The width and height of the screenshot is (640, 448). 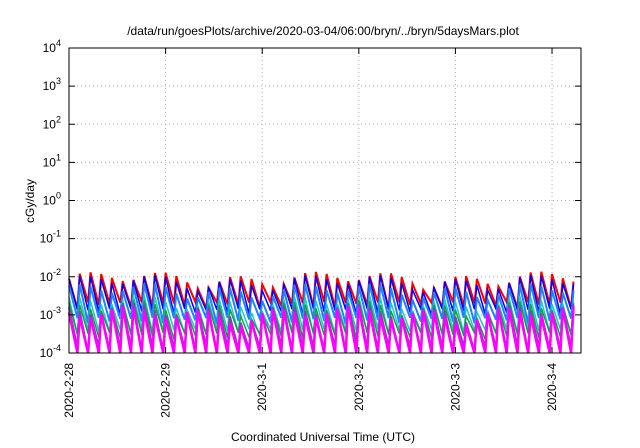 What do you see at coordinates (57, 310) in the screenshot?
I see `y-tick-exponent: -3` at bounding box center [57, 310].